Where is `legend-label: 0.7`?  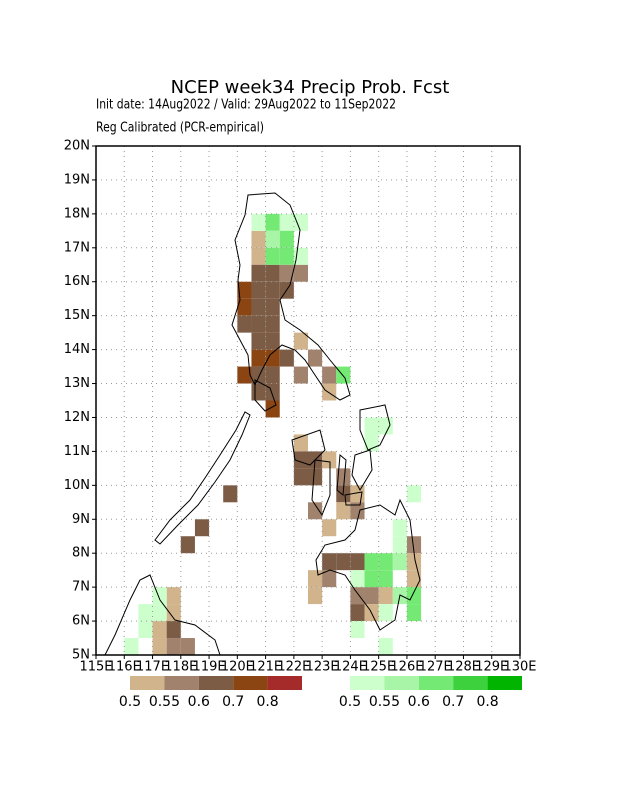 legend-label: 0.7 is located at coordinates (453, 702).